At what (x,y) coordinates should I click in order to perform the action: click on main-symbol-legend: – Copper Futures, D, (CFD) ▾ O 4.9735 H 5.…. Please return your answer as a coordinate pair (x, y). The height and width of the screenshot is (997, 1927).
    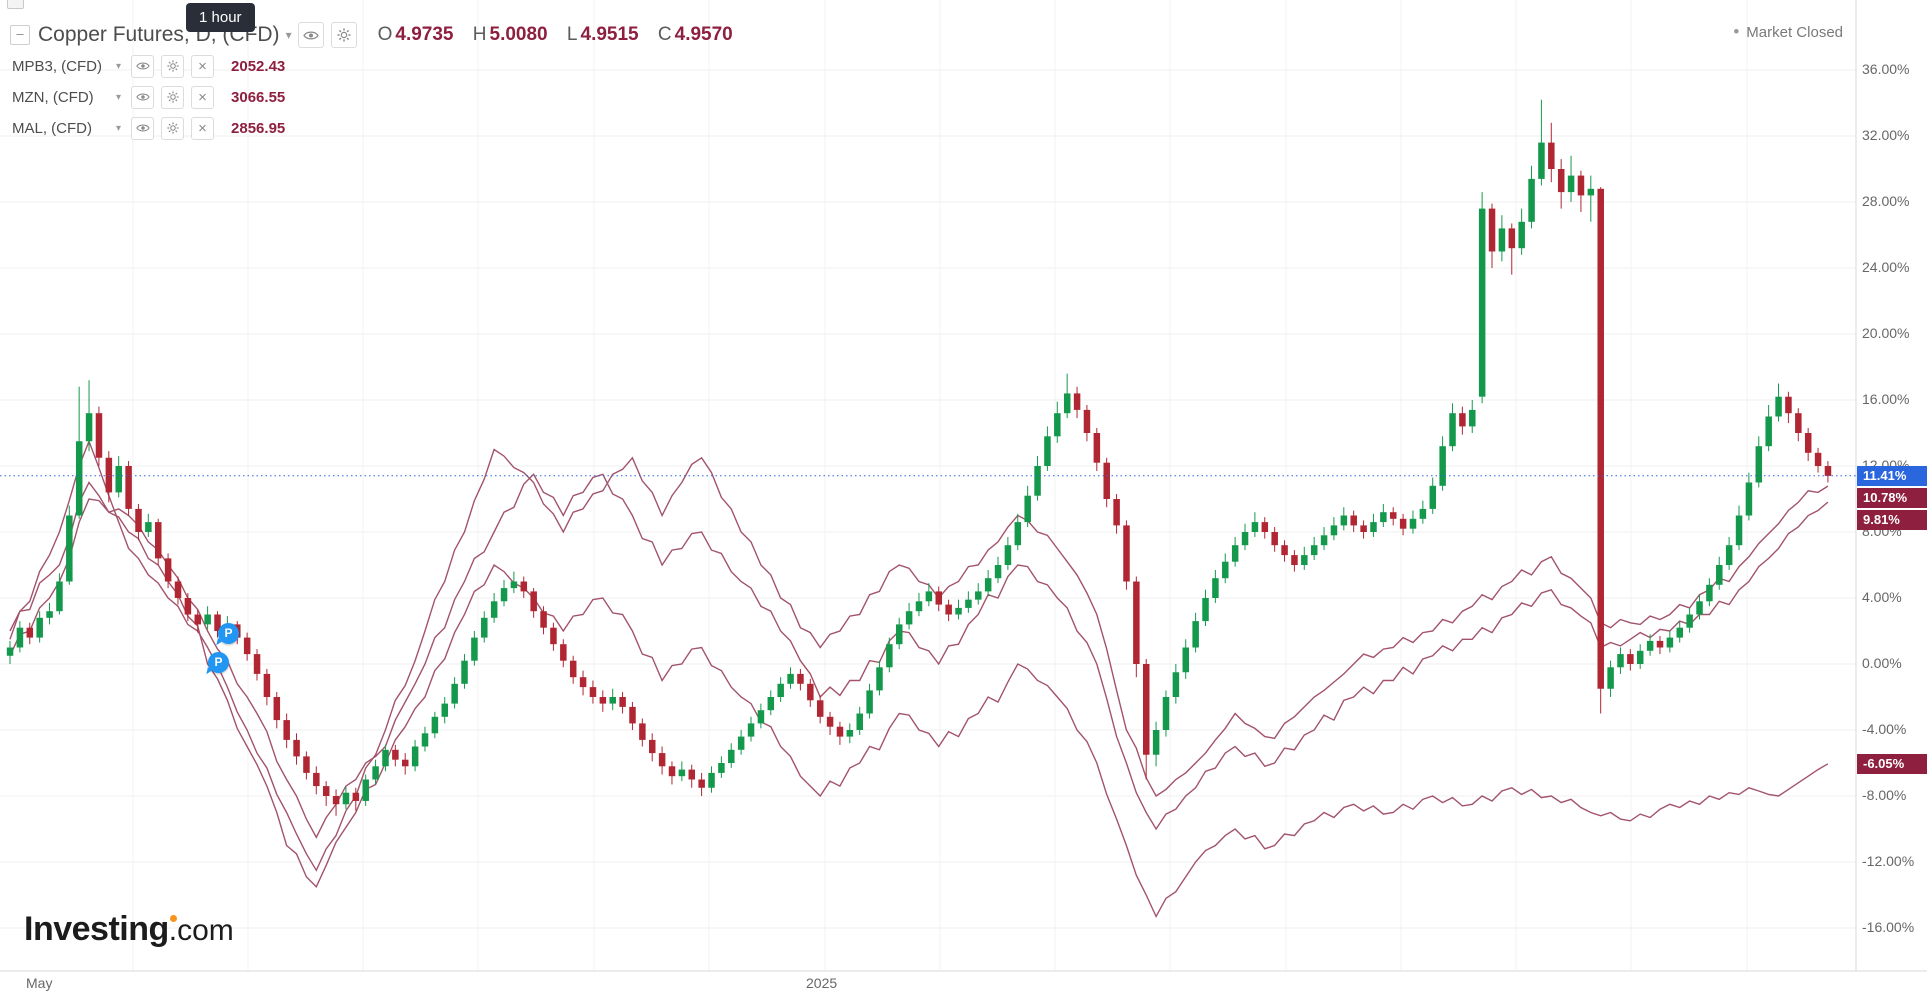
    Looking at the image, I should click on (371, 35).